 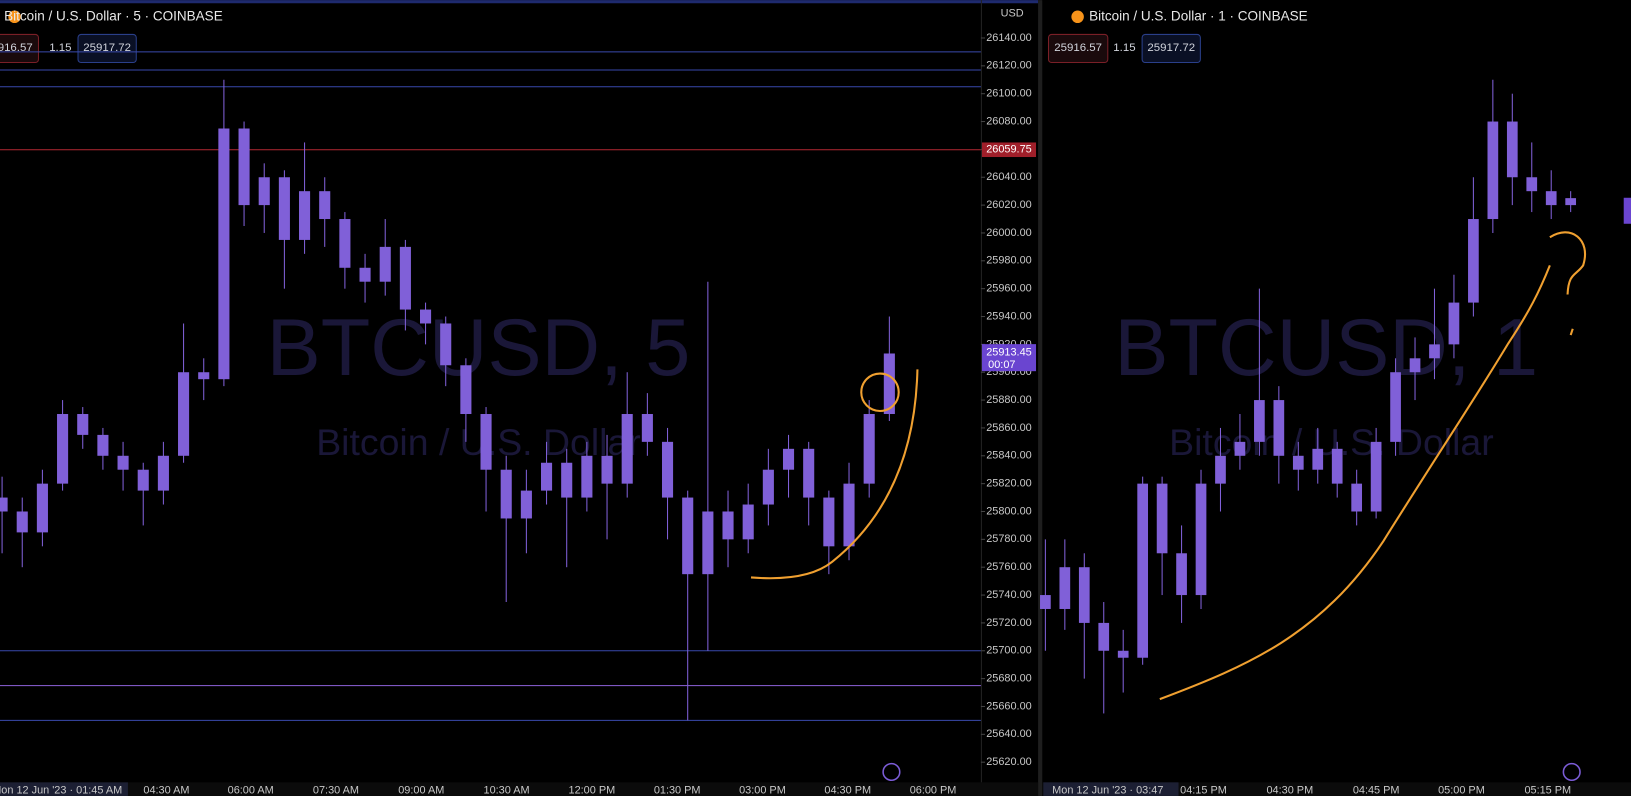 What do you see at coordinates (592, 790) in the screenshot?
I see `time-label: 12:00 PM` at bounding box center [592, 790].